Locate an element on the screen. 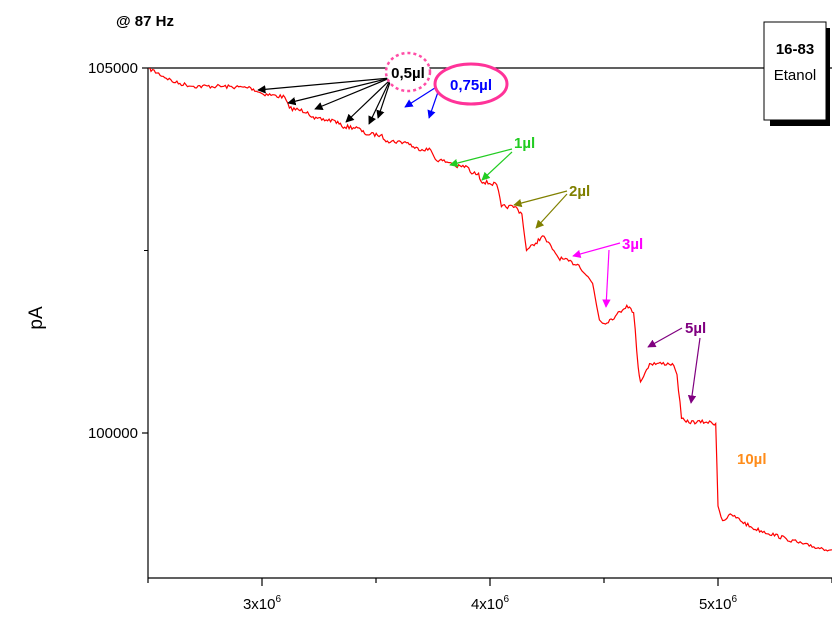 The width and height of the screenshot is (832, 617). y-tick-label: 105000 is located at coordinates (113, 68).